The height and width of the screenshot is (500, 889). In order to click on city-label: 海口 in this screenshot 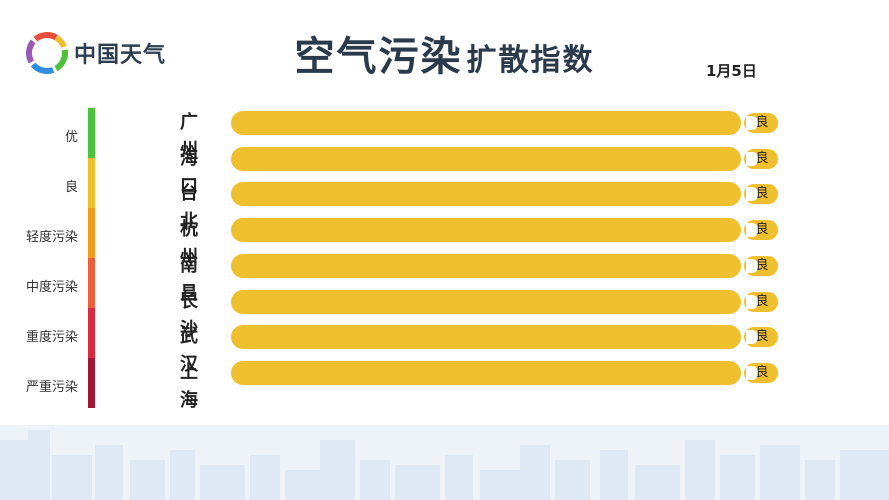, I will do `click(189, 172)`.